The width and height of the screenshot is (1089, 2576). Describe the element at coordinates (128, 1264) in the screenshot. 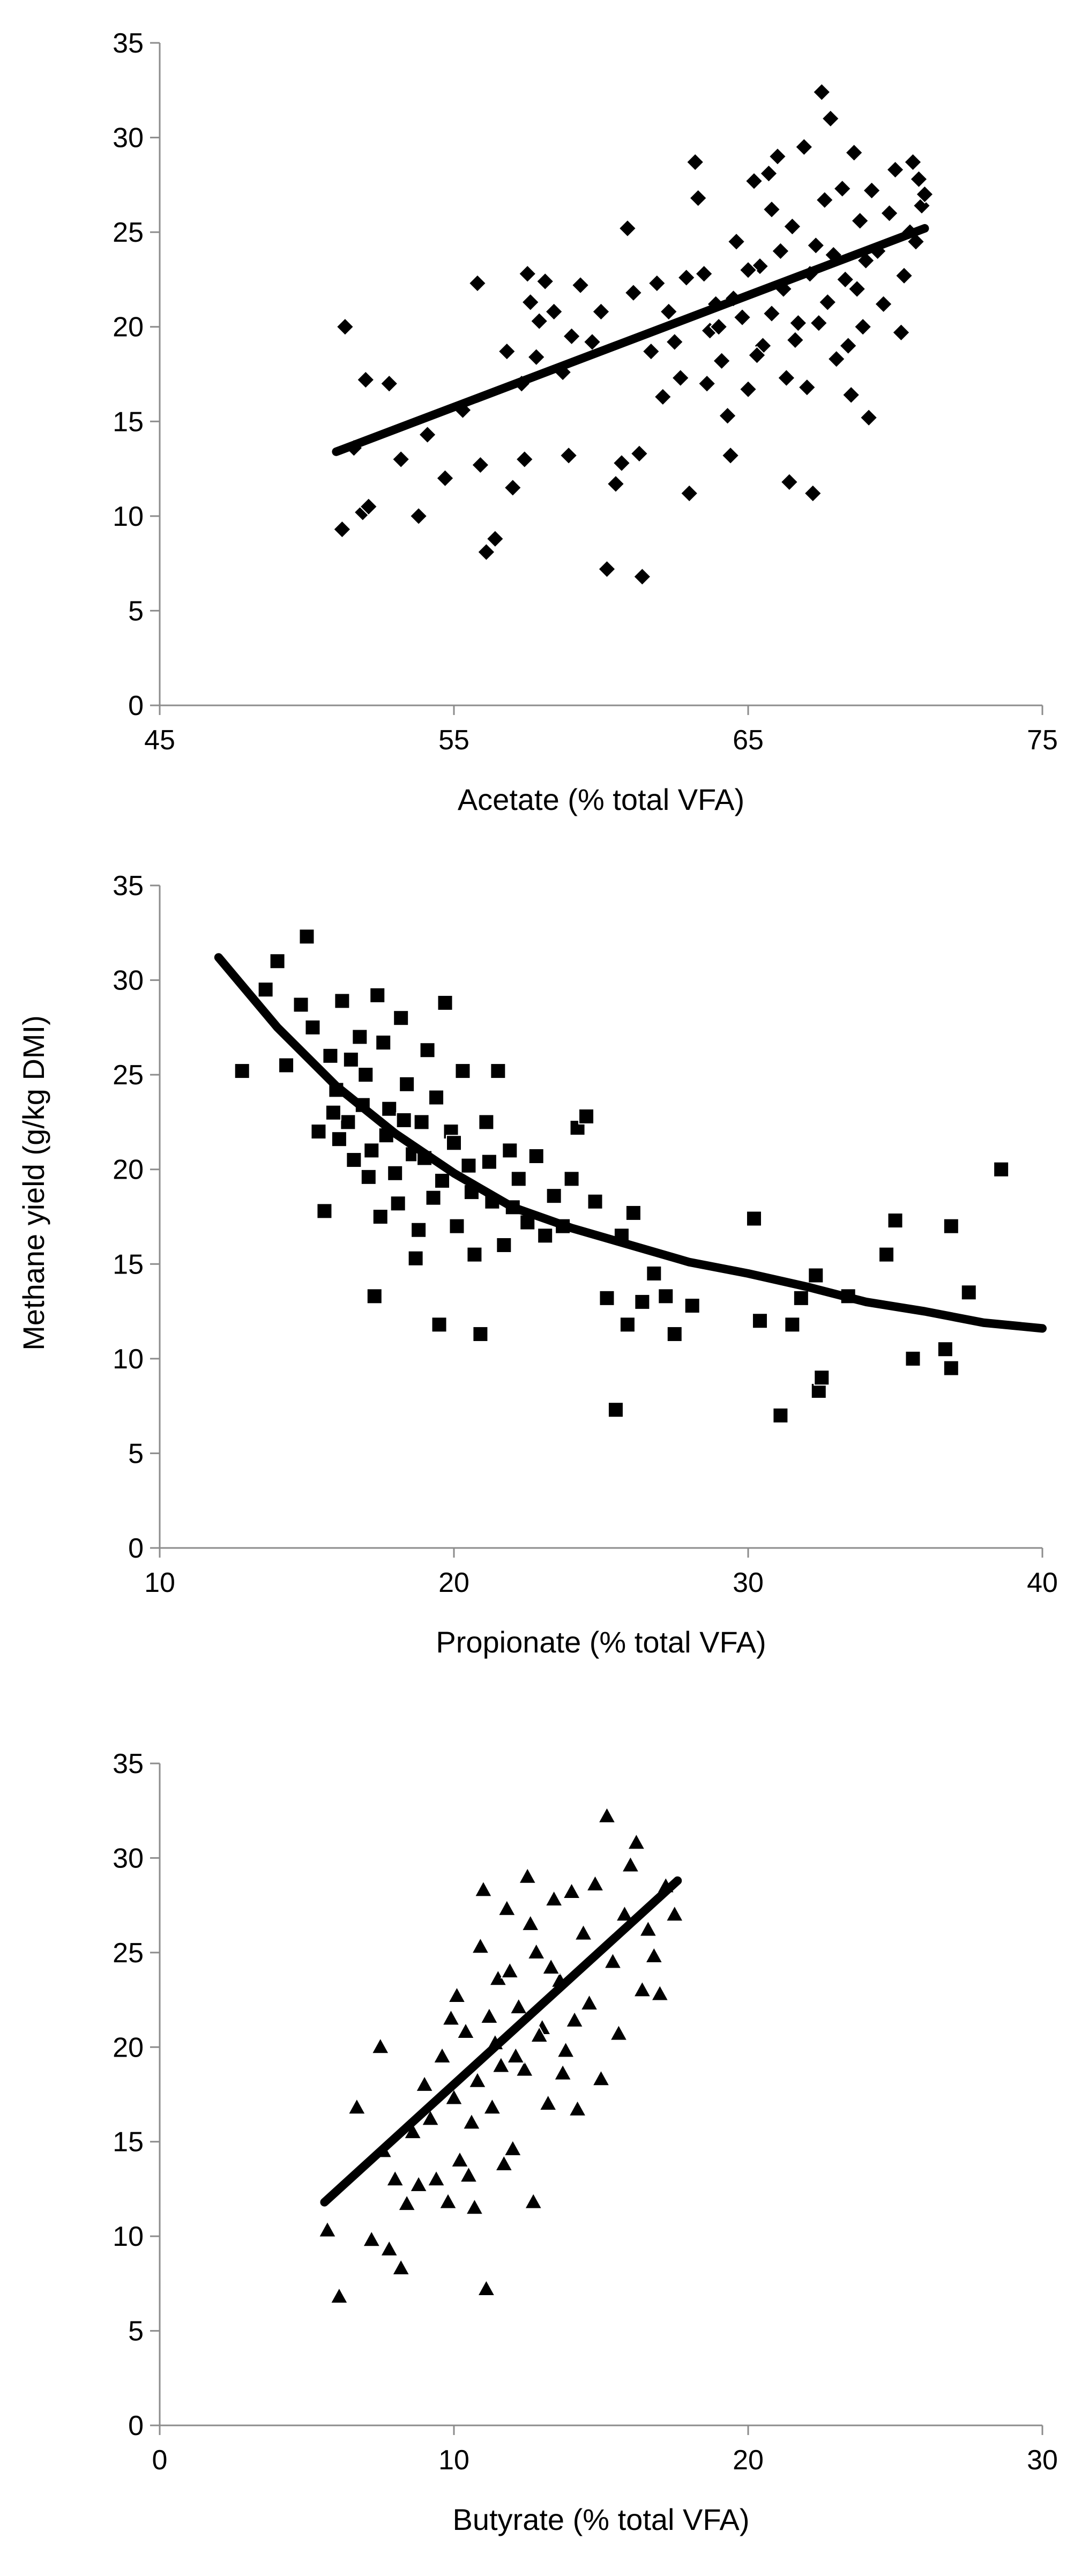

I see `y-tick-label: 15` at that location.